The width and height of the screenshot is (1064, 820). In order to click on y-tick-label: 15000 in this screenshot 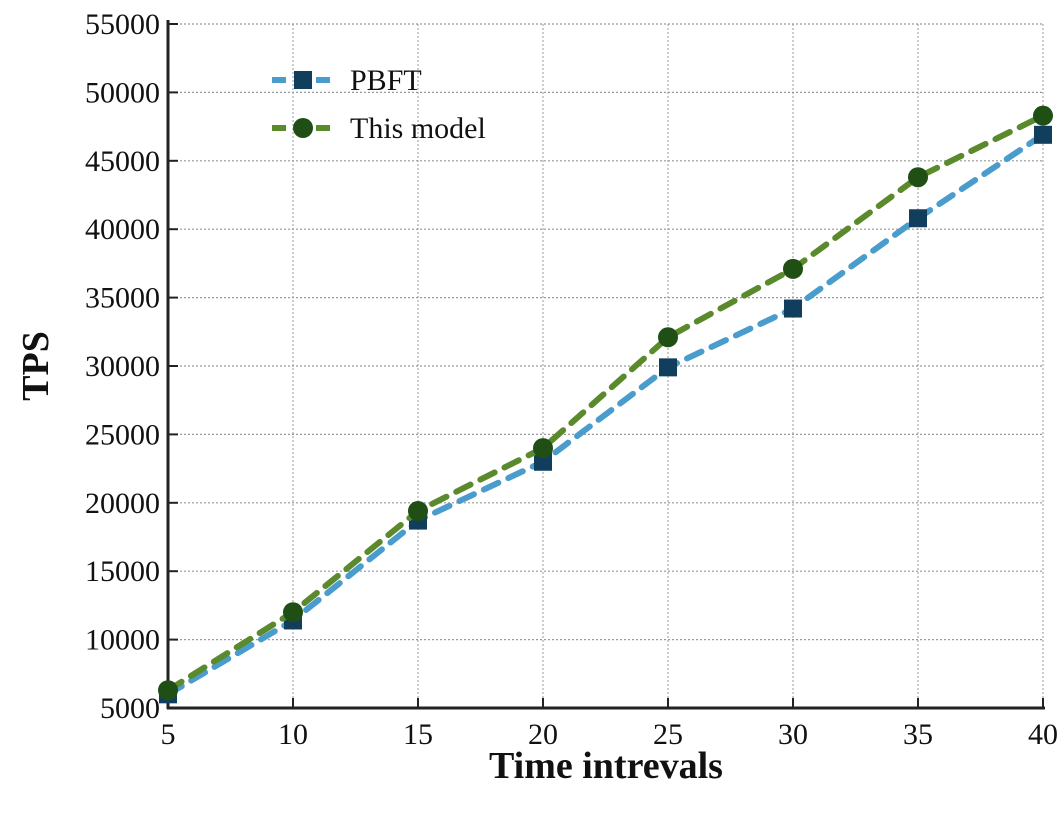, I will do `click(122, 571)`.